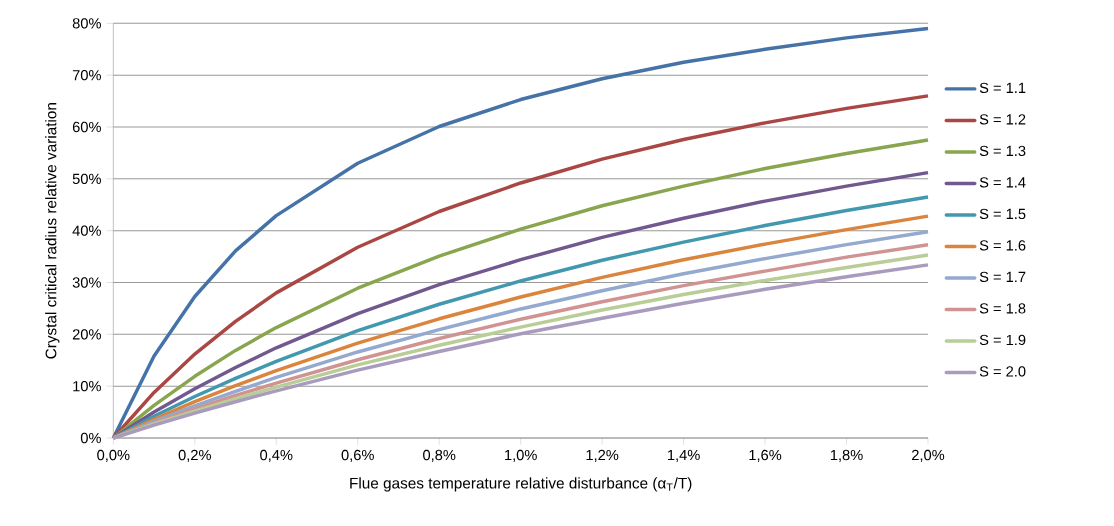 The image size is (1114, 526). Describe the element at coordinates (928, 455) in the screenshot. I see `x-tick-label: 2,0%` at that location.